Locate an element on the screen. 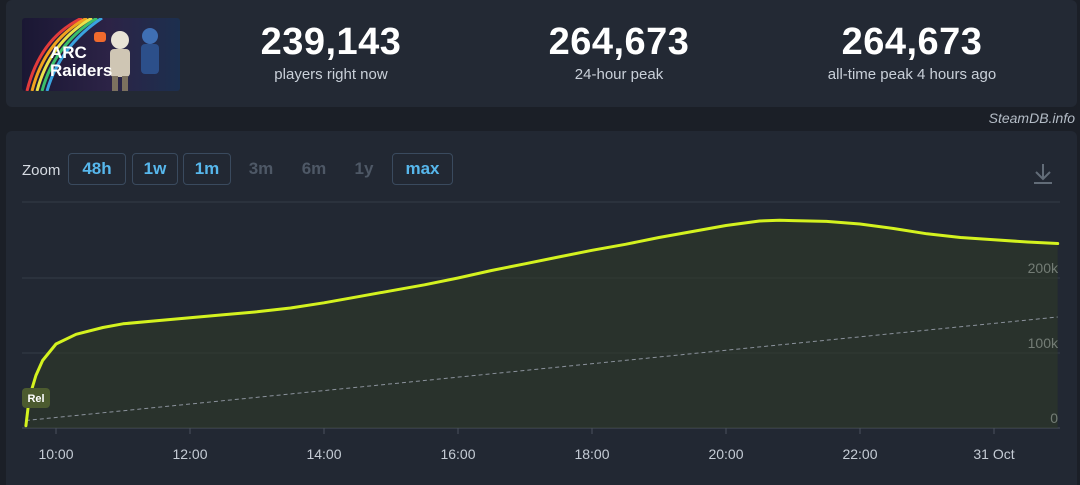 Image resolution: width=1080 pixels, height=485 pixels. stat-all-time-peak: 264,673 all-time peak 4 hours ago is located at coordinates (912, 52).